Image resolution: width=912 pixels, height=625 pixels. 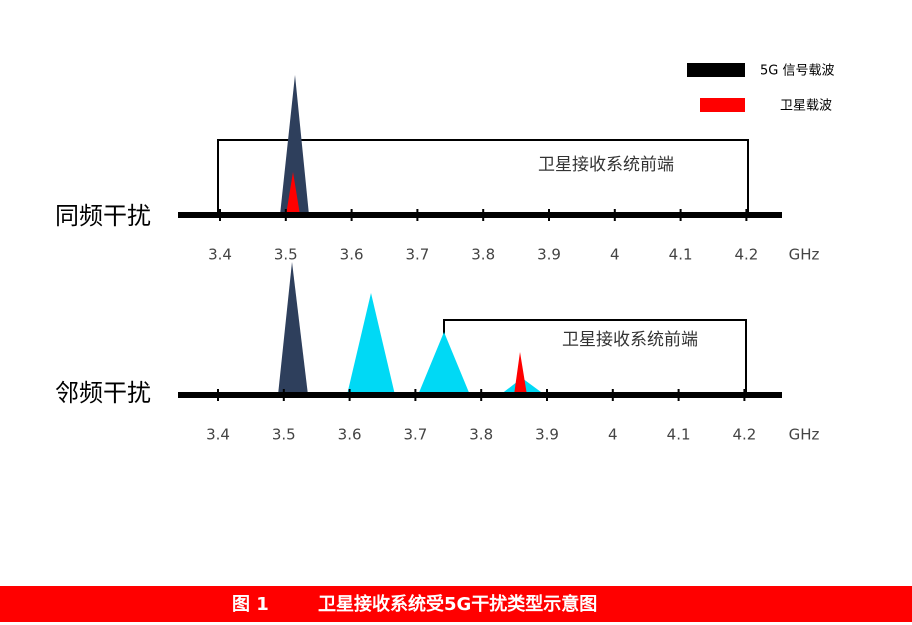 I want to click on caption-number: 图 1, so click(x=250, y=604).